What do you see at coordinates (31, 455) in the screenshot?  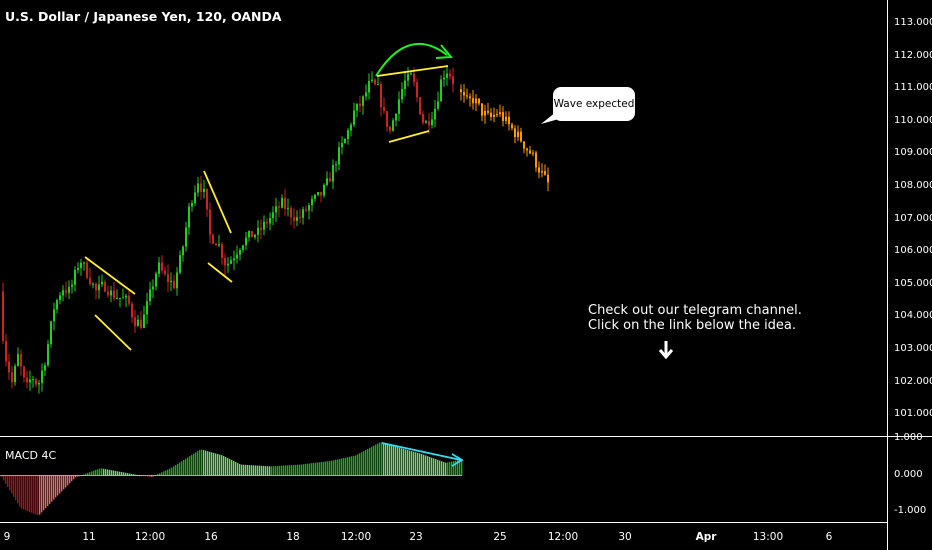 I see `macd-indicator-label: MACD 4C` at bounding box center [31, 455].